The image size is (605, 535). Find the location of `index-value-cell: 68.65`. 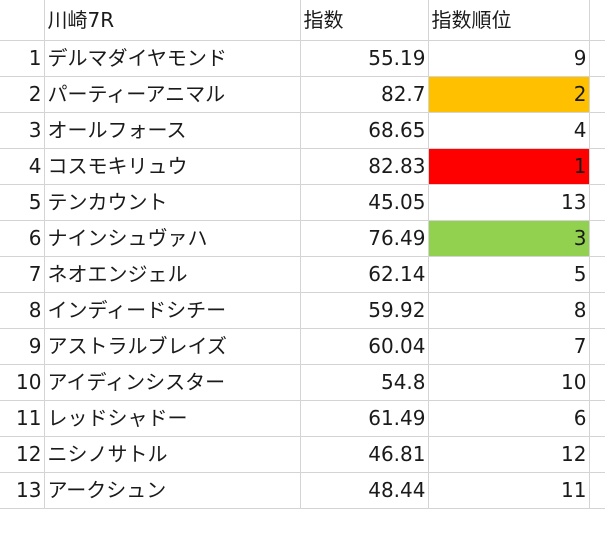

index-value-cell: 68.65 is located at coordinates (364, 130).